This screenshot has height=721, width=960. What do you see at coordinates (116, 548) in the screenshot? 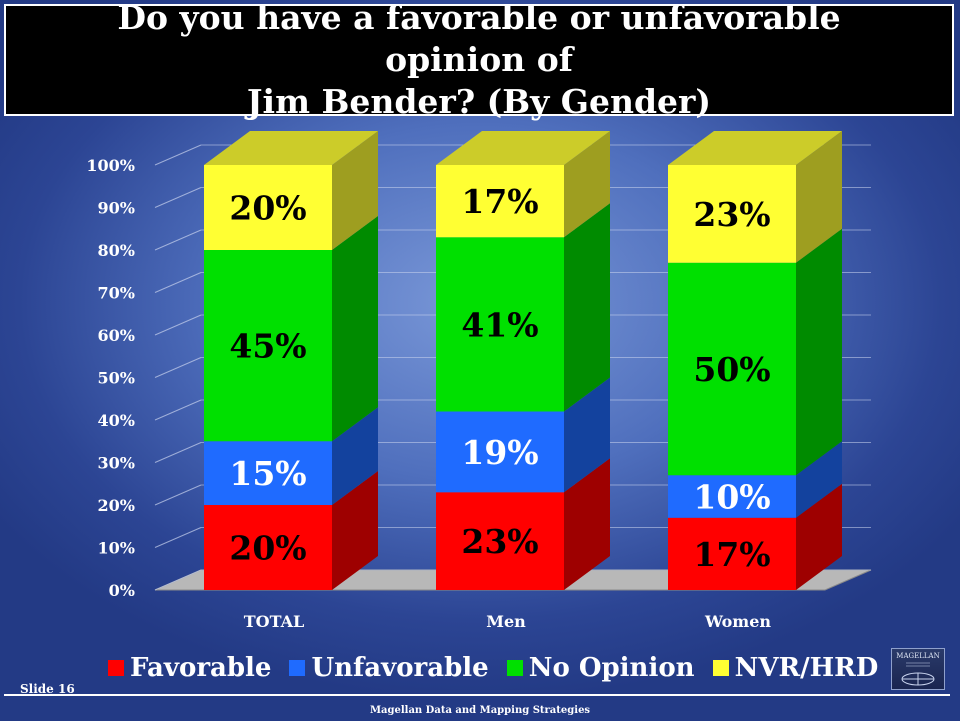
I see `y-tick-label: 10%` at bounding box center [116, 548].